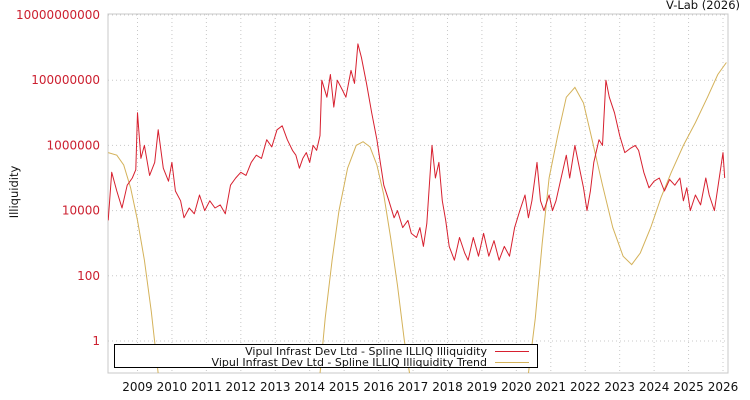 Image resolution: width=750 pixels, height=400 pixels. What do you see at coordinates (512, 362) in the screenshot?
I see `legend-swatch-gold` at bounding box center [512, 362].